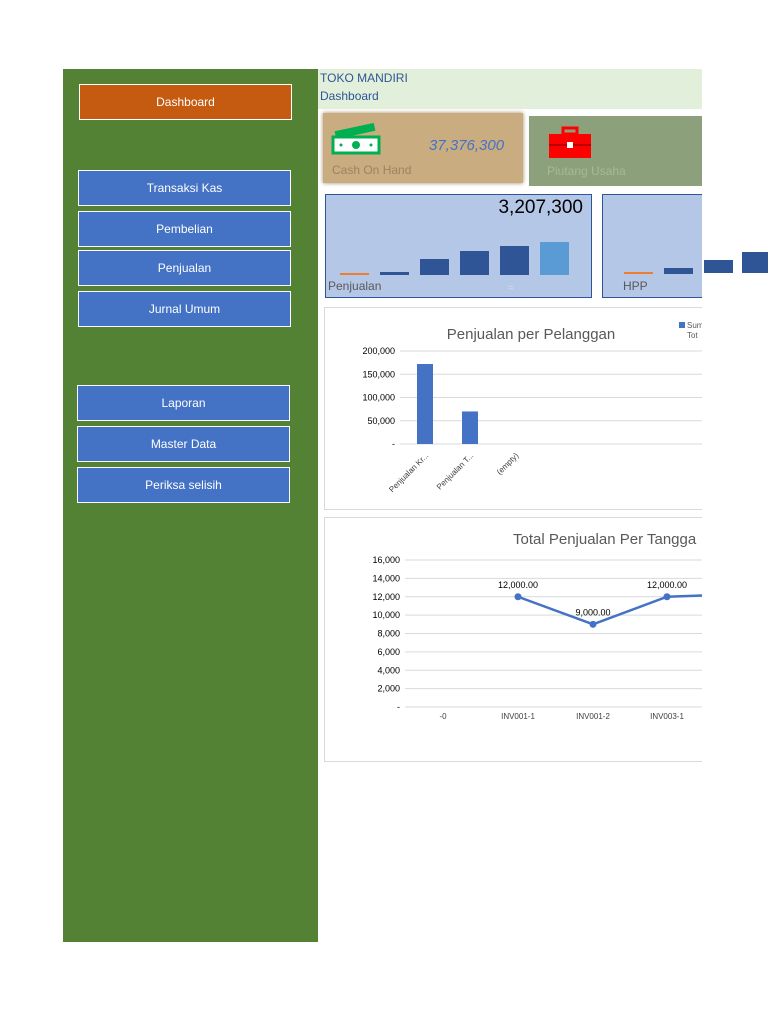 The width and height of the screenshot is (768, 1024). I want to click on y-tick-label: 16,000, so click(386, 560).